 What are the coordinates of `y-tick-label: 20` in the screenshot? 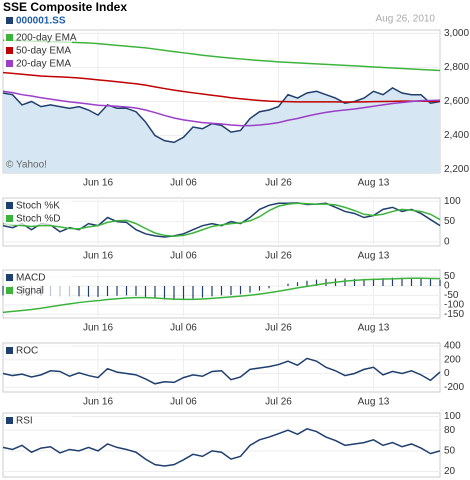 It's located at (450, 471).